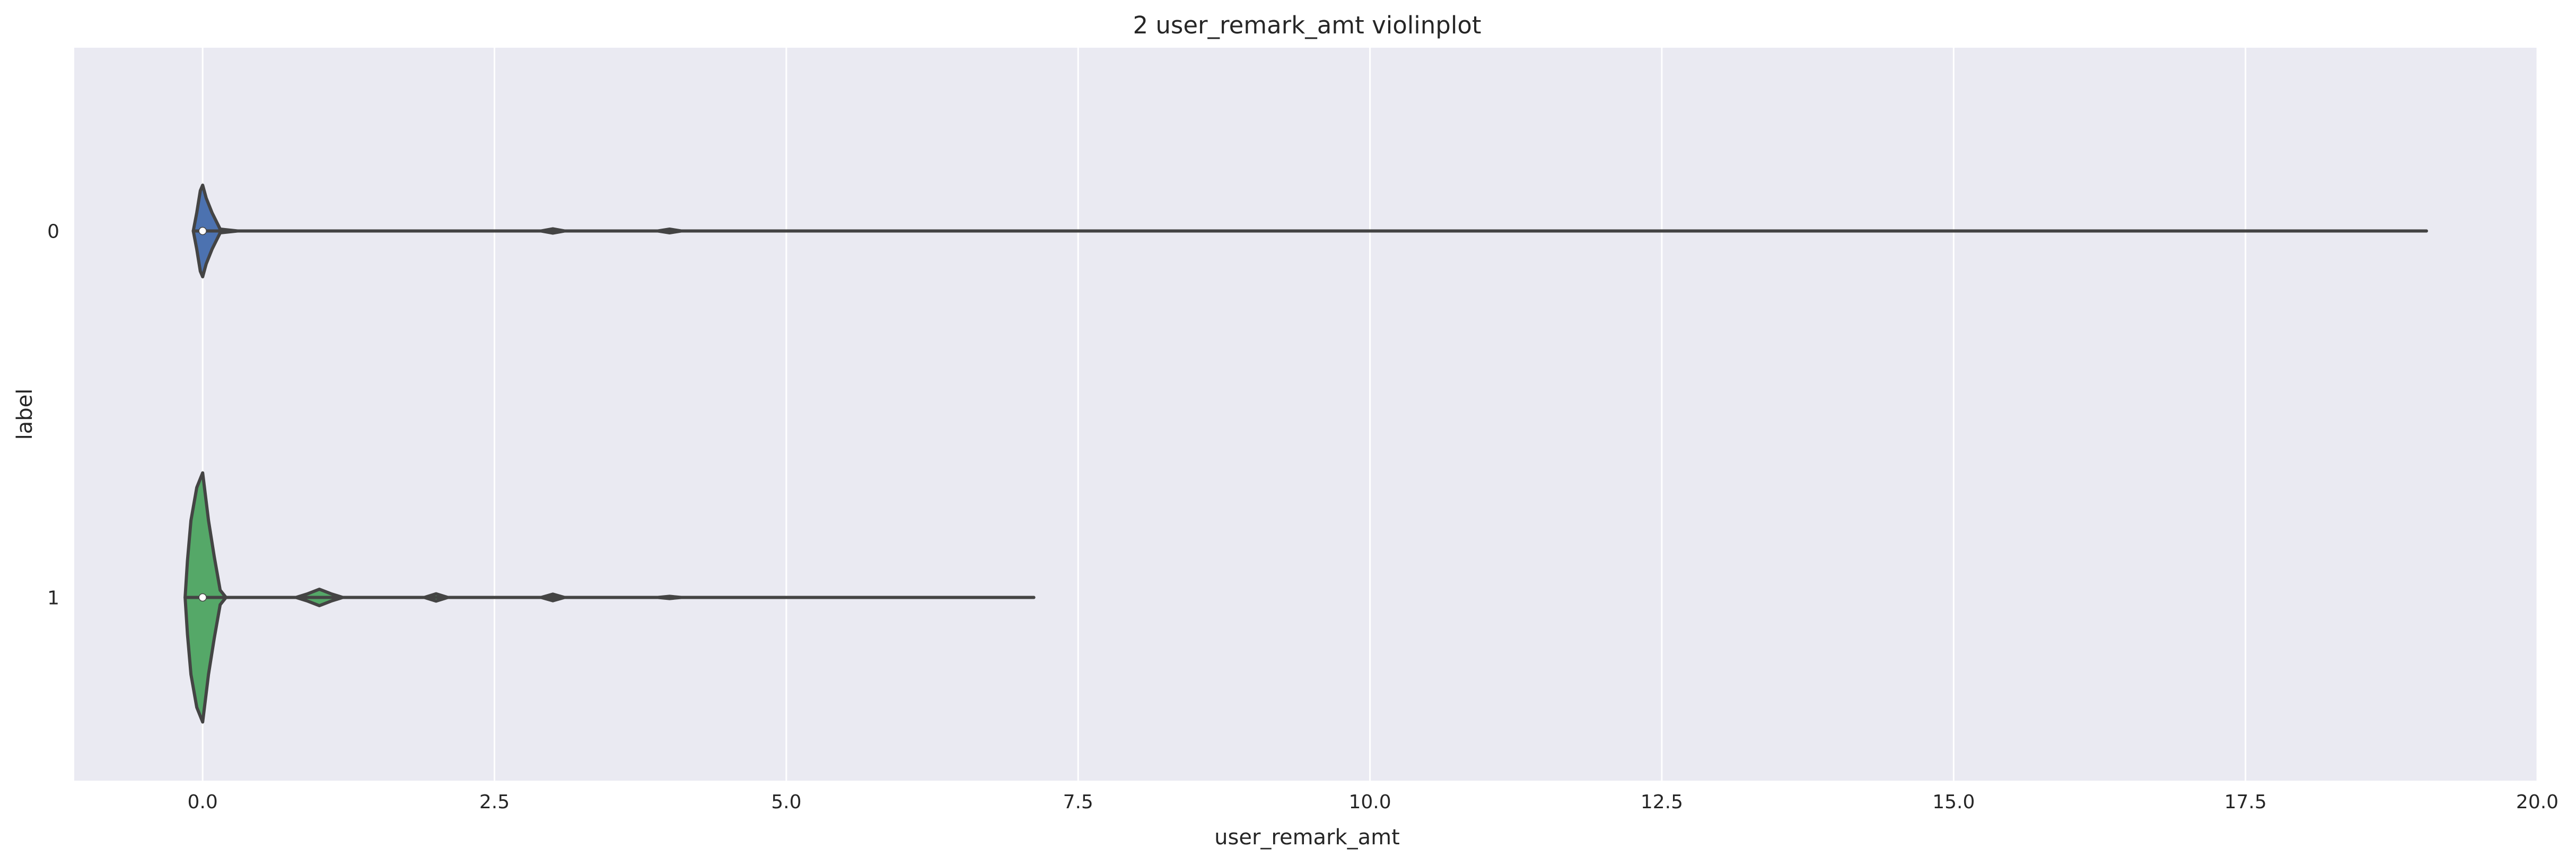 This screenshot has height=865, width=2576. I want to click on x-tick-label: 15.0, so click(1953, 802).